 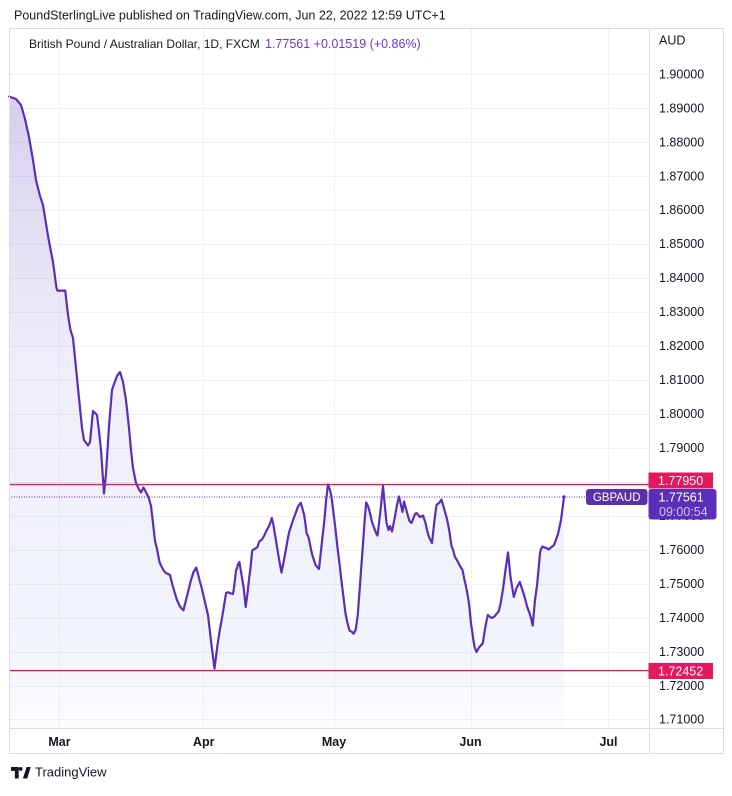 I want to click on svg-text: Apr, so click(x=204, y=742).